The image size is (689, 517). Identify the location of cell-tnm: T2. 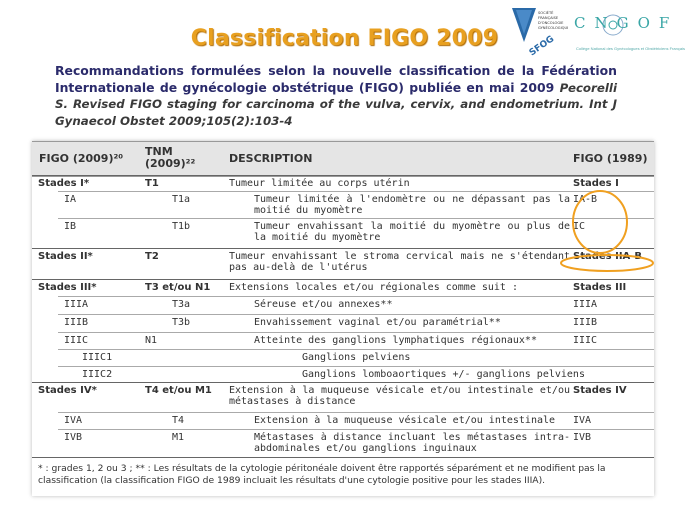
(152, 256).